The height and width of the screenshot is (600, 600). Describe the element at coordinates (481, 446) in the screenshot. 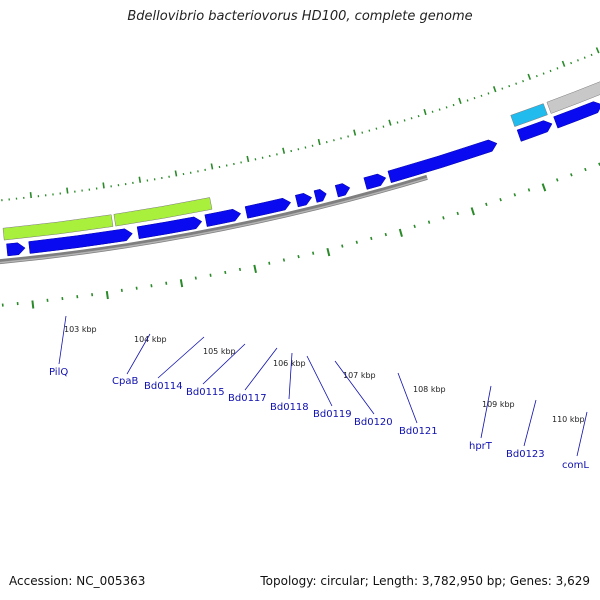

I see `gene-label: hprT` at that location.